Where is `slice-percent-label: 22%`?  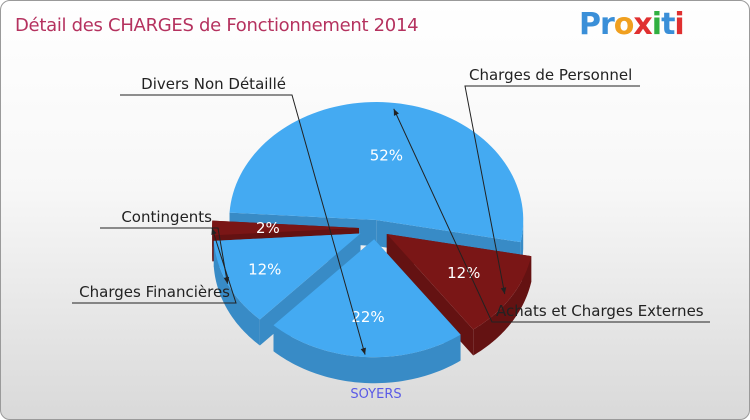 slice-percent-label: 22% is located at coordinates (367, 317).